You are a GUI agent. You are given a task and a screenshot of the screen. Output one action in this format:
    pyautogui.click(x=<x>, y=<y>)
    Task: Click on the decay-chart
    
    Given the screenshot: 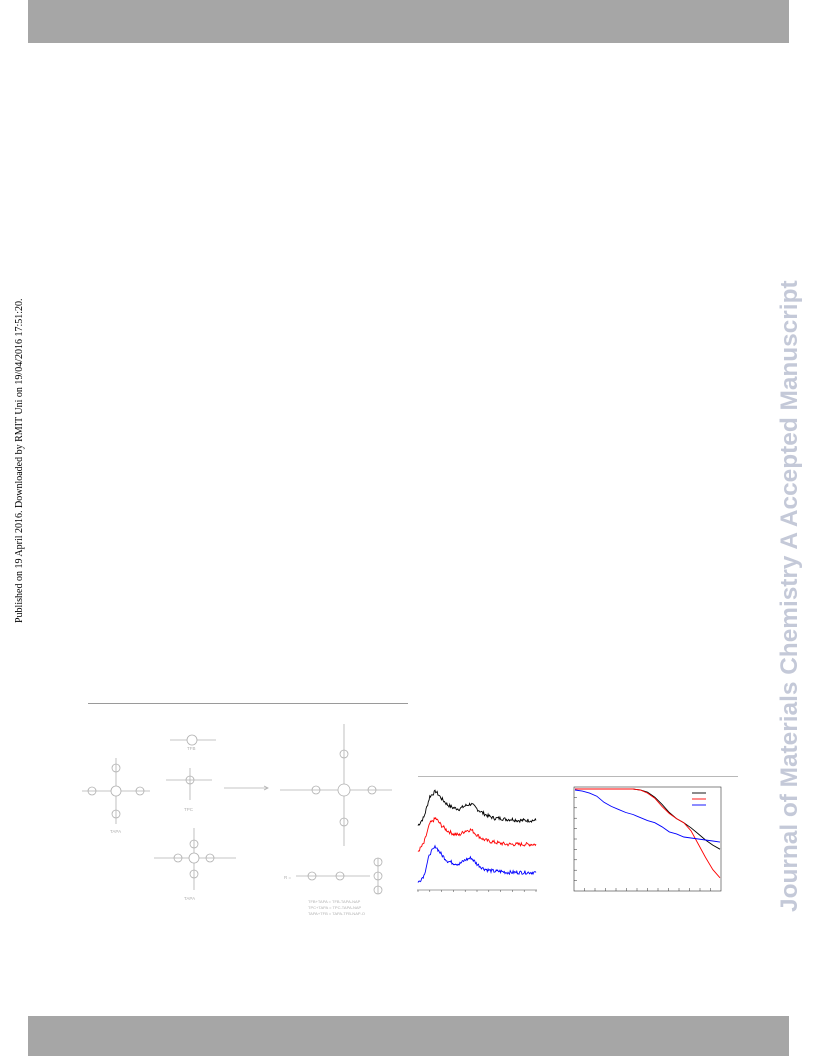 What is the action you would take?
    pyautogui.click(x=647, y=839)
    